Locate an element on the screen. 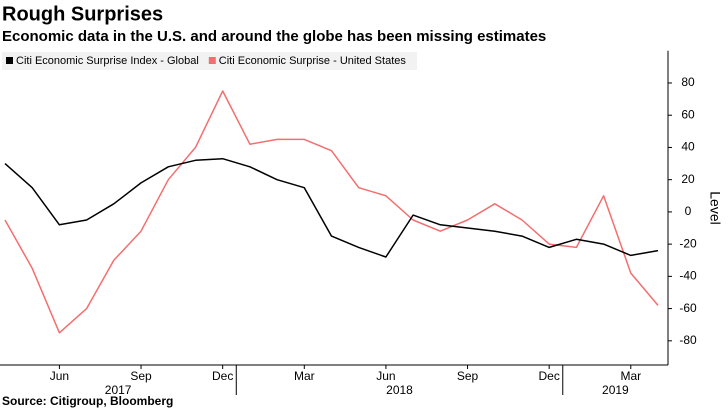 This screenshot has width=728, height=410. year-label: 2017 is located at coordinates (118, 390).